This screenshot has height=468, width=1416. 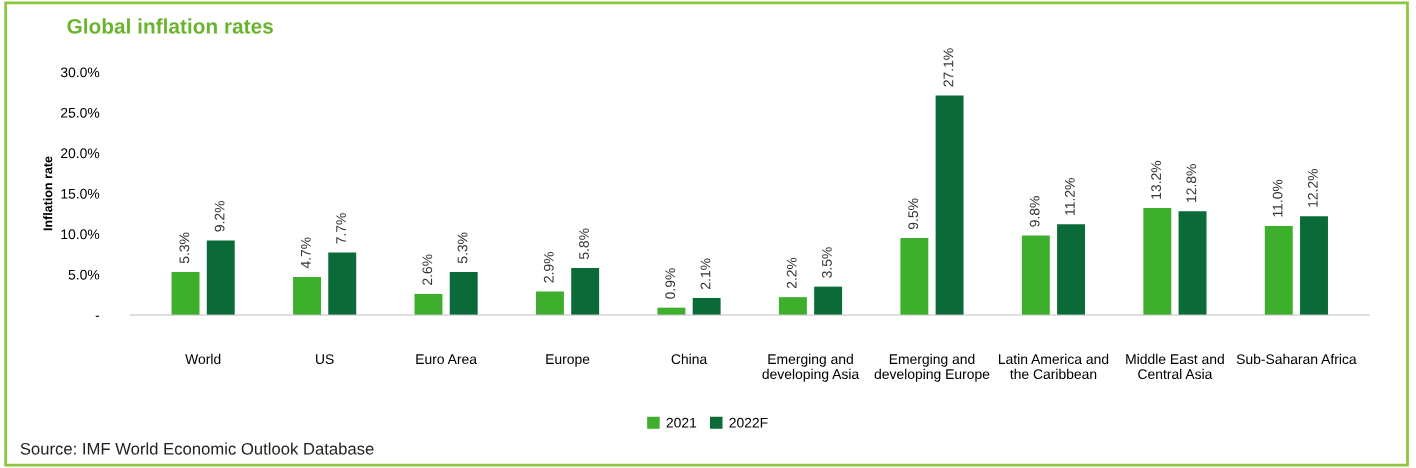 What do you see at coordinates (584, 244) in the screenshot?
I see `data-label: 5.8%` at bounding box center [584, 244].